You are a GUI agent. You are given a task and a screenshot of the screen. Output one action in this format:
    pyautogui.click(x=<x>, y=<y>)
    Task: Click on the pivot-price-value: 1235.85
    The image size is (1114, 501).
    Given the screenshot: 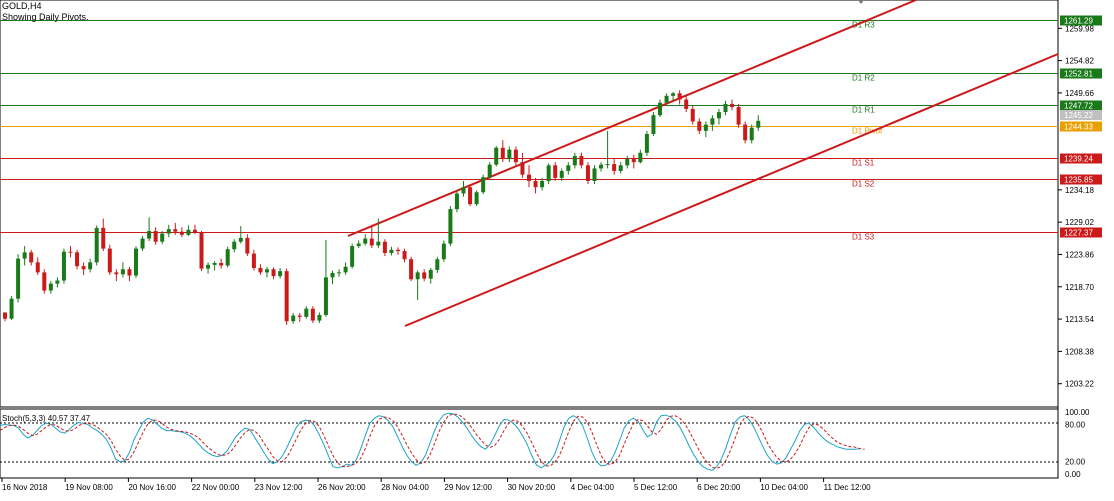 What is the action you would take?
    pyautogui.click(x=1078, y=180)
    